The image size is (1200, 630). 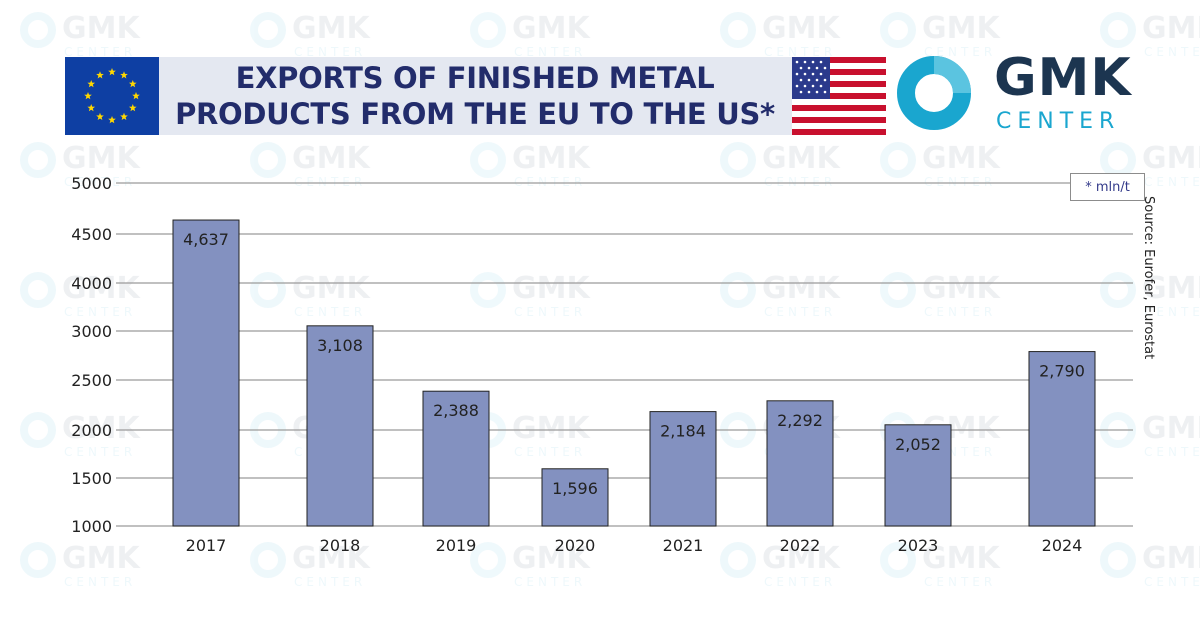 I want to click on chart-title-line-1: EXPORTS OF FINISHED METAL, so click(x=475, y=78).